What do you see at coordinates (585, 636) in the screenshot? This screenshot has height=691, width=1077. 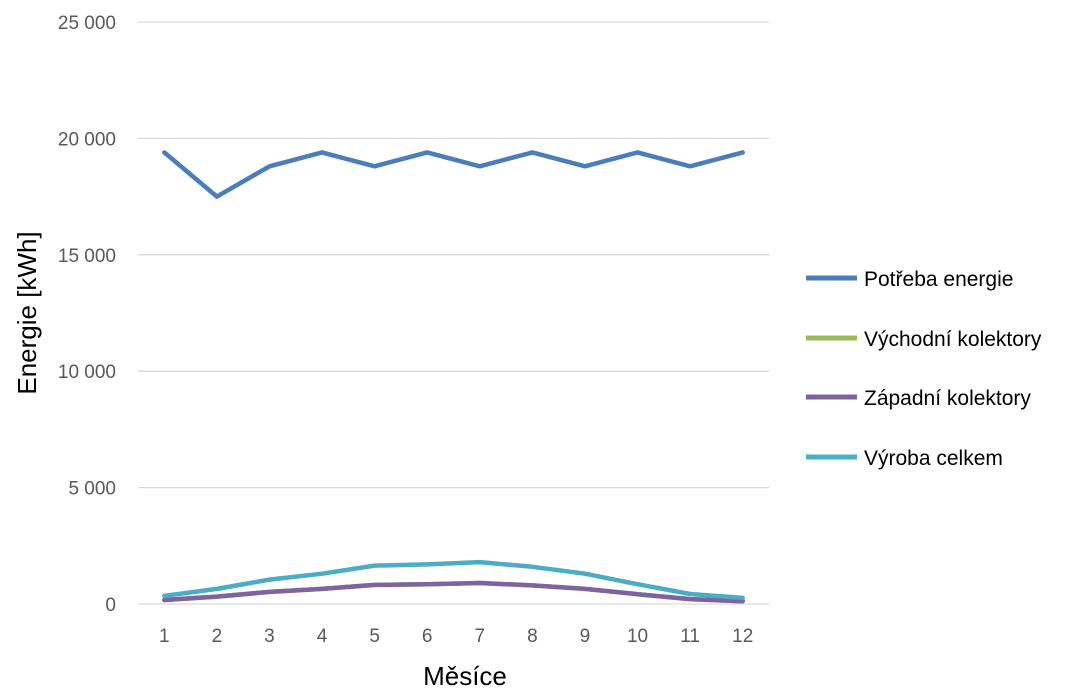 I see `x-tick-label: 9` at bounding box center [585, 636].